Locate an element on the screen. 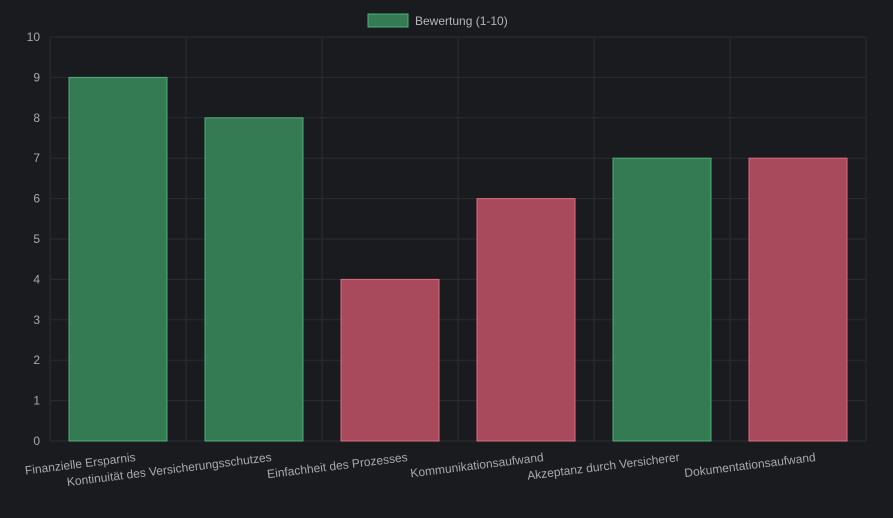 Image resolution: width=893 pixels, height=518 pixels. x-tick-label: Kommunikationsaufwand is located at coordinates (477, 465).